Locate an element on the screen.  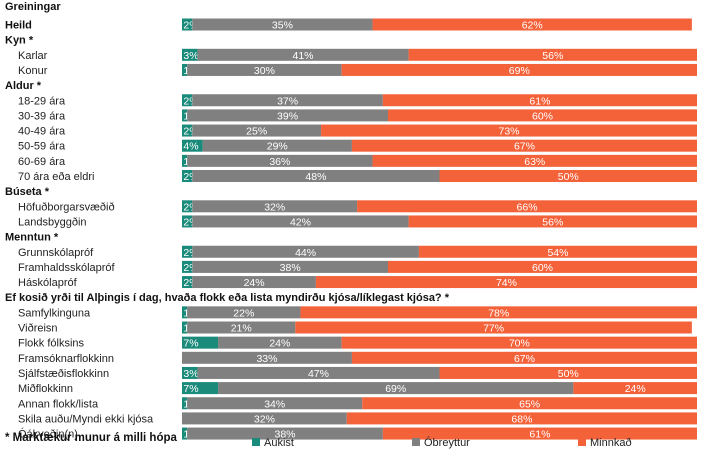
bar-value-label: 61% is located at coordinates (539, 101).